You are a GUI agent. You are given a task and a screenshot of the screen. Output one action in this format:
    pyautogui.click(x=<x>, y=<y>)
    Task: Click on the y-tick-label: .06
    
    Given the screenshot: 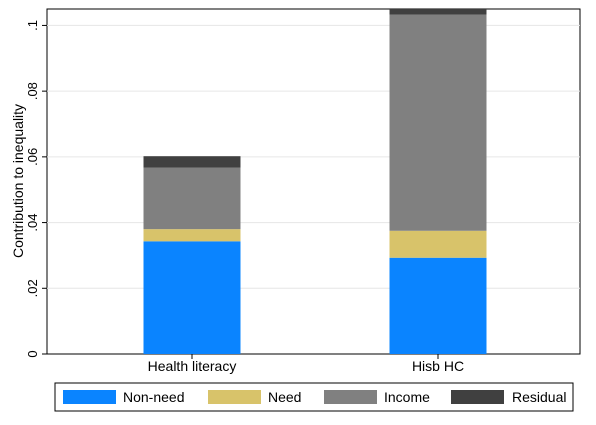 What is the action you would take?
    pyautogui.click(x=32, y=157)
    